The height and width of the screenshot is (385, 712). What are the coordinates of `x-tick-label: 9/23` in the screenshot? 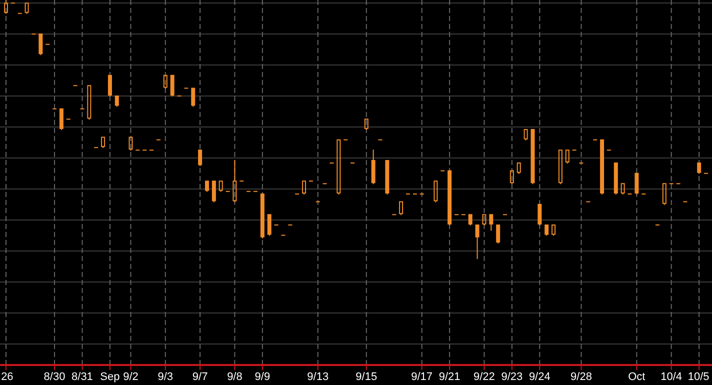 It's located at (512, 377).